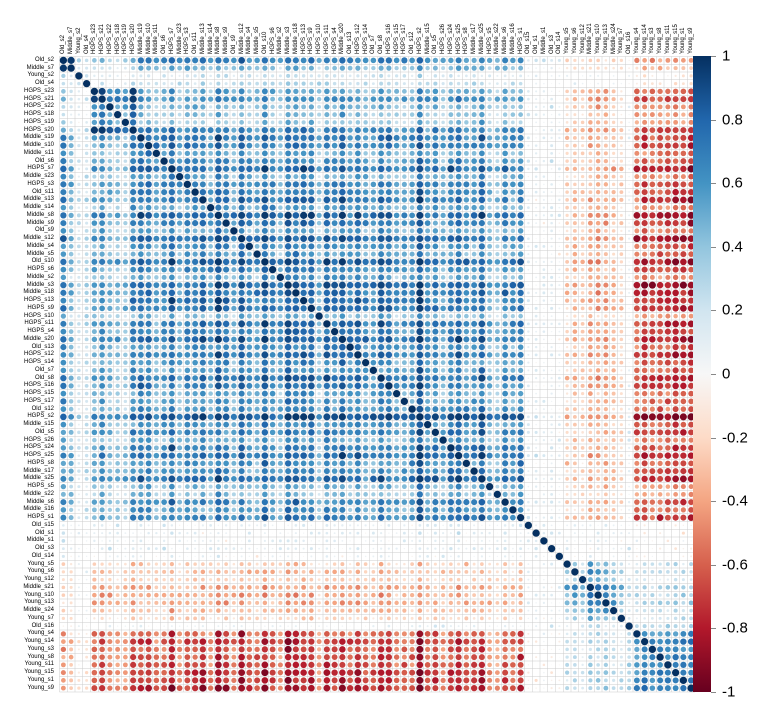  I want to click on col-label: Middle_s2, so click(280, 40).